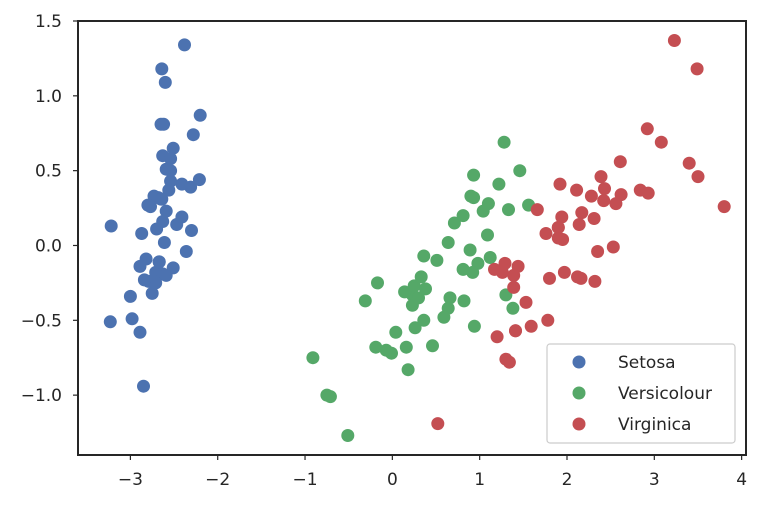 Image resolution: width=760 pixels, height=509 pixels. Describe the element at coordinates (41, 396) in the screenshot. I see `y-tick-label: −1.0` at that location.